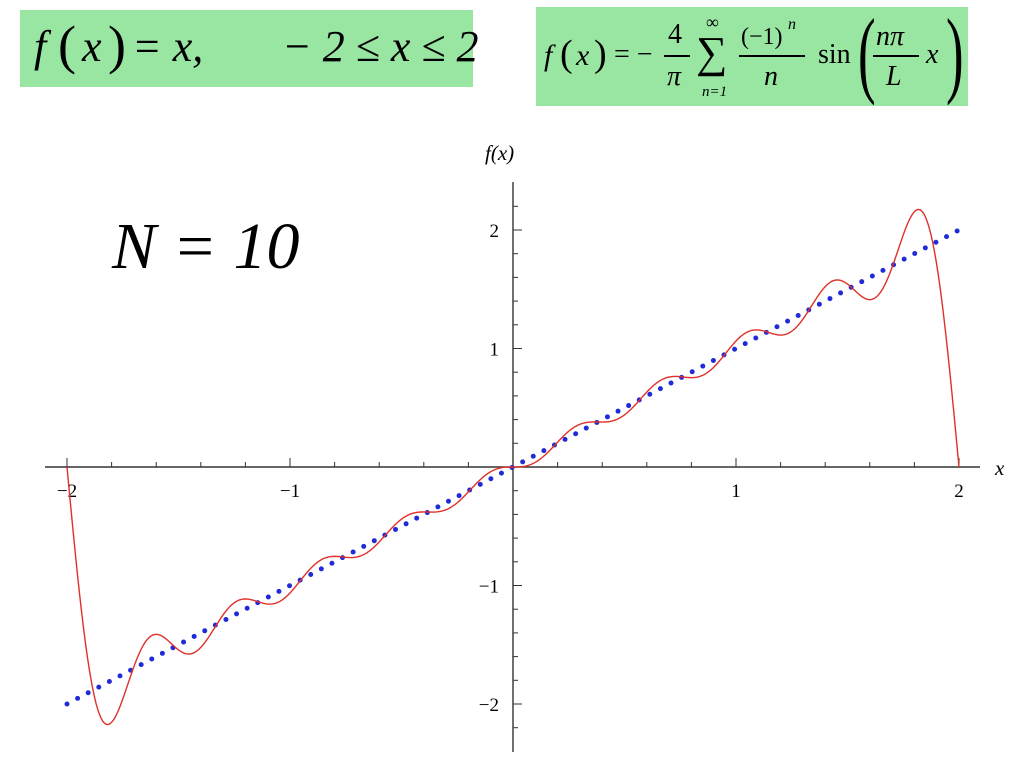 The image size is (1024, 768). I want to click on sin-rparen: ), so click(955, 53).